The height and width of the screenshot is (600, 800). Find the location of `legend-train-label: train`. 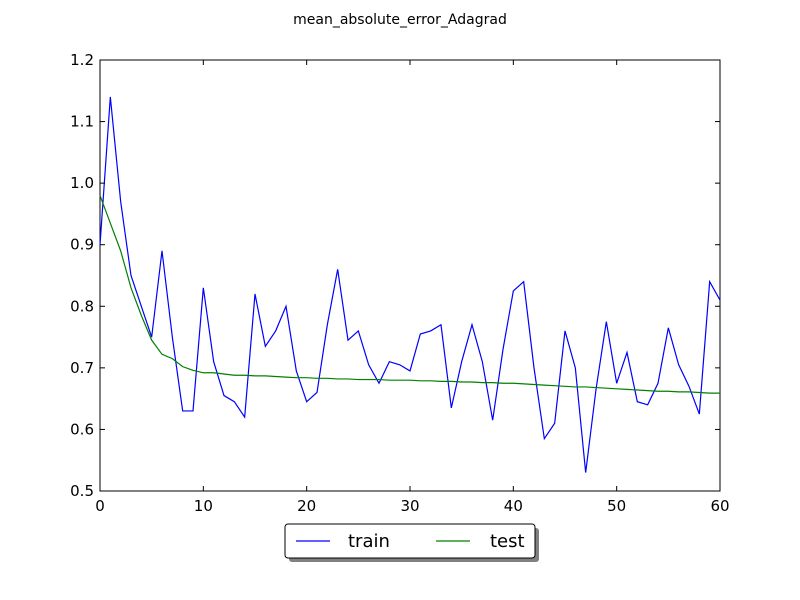

legend-train-label: train is located at coordinates (369, 541).